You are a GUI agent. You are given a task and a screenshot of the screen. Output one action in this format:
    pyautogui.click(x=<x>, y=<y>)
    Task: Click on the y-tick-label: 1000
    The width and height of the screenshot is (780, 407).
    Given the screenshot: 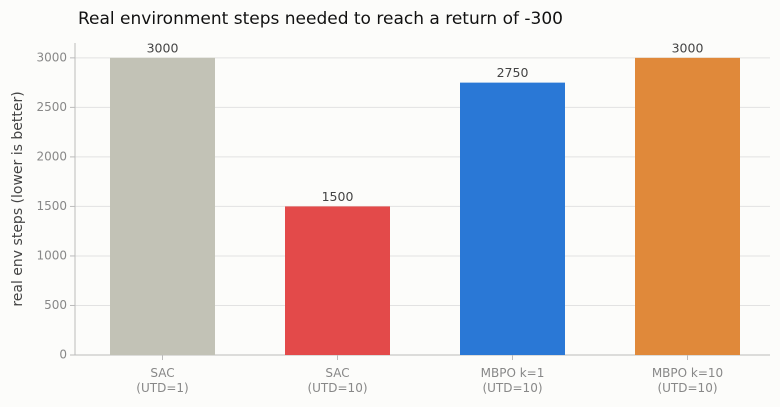 What is the action you would take?
    pyautogui.click(x=51, y=255)
    